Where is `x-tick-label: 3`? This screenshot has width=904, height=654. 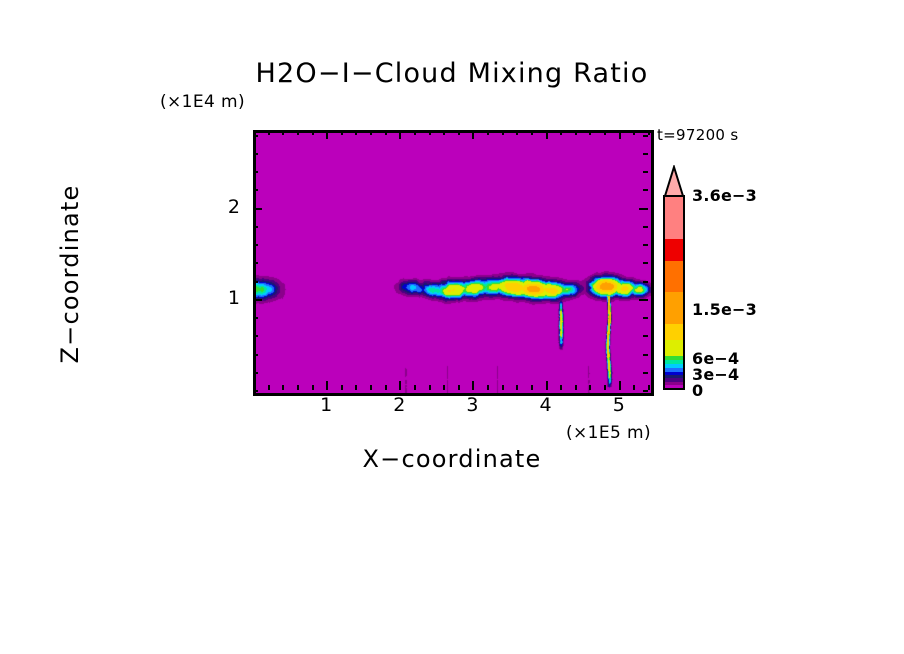 x-tick-label: 3 is located at coordinates (472, 405).